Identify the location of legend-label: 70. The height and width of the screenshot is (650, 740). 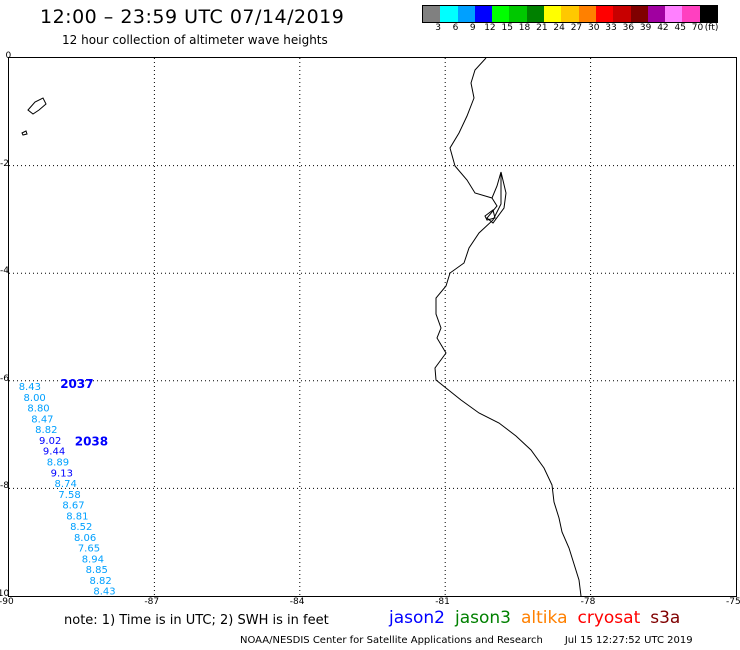
(697, 28).